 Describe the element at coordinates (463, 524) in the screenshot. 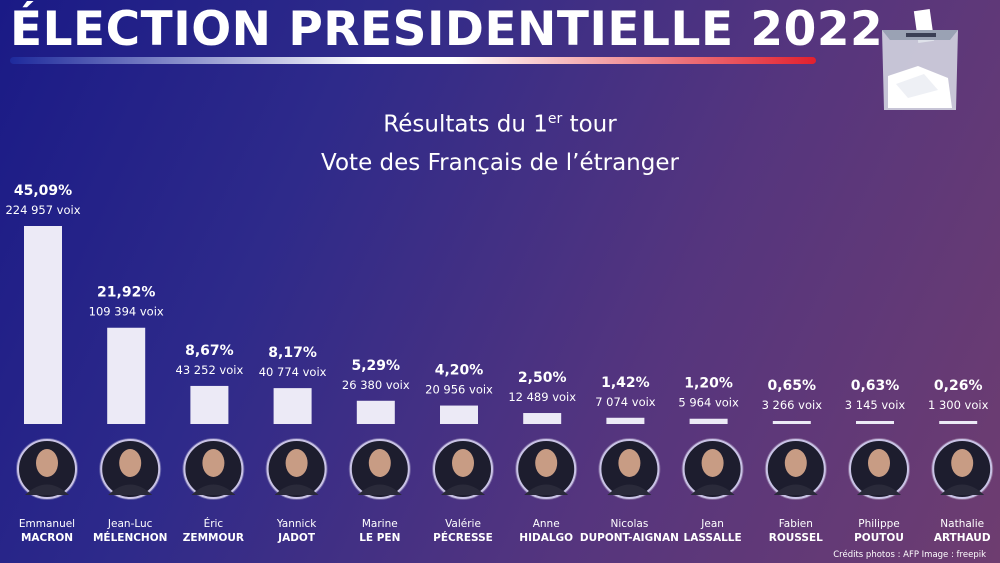

I see `first-name-5: Valérie` at that location.